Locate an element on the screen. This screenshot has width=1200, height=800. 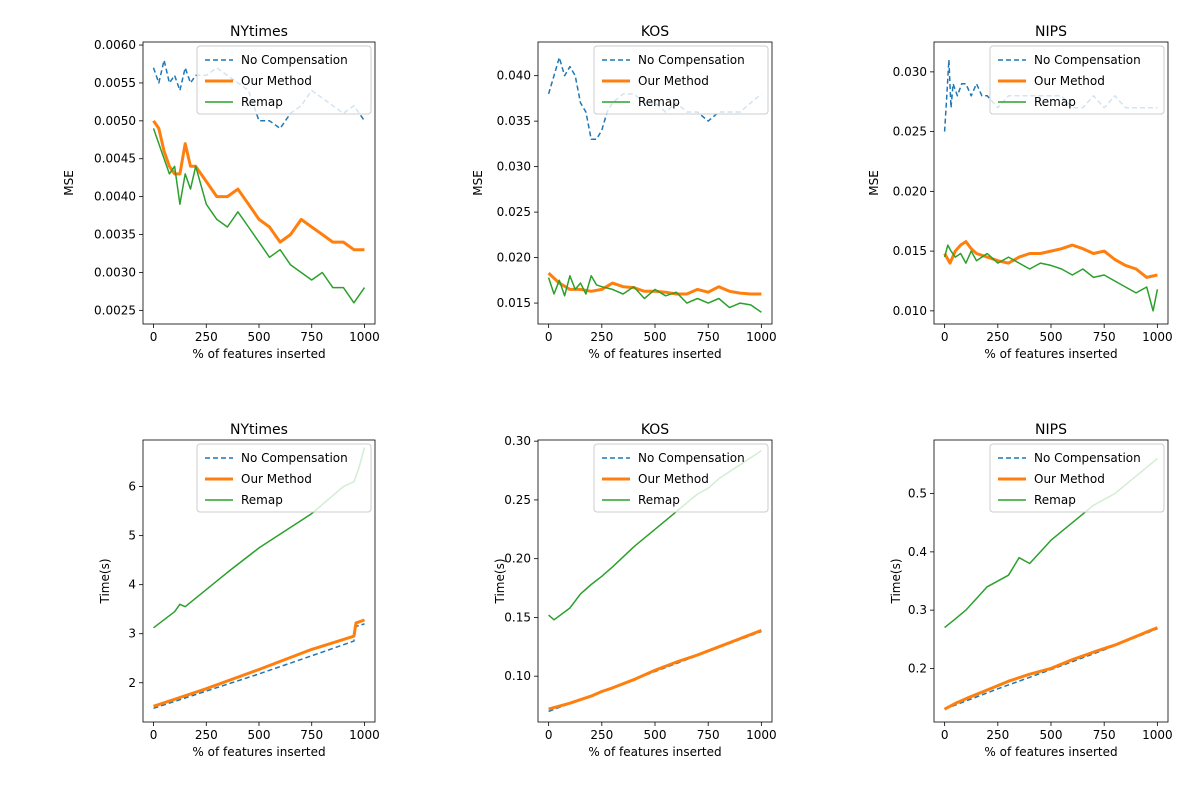
y-tick-label: 5 is located at coordinates (132, 536).